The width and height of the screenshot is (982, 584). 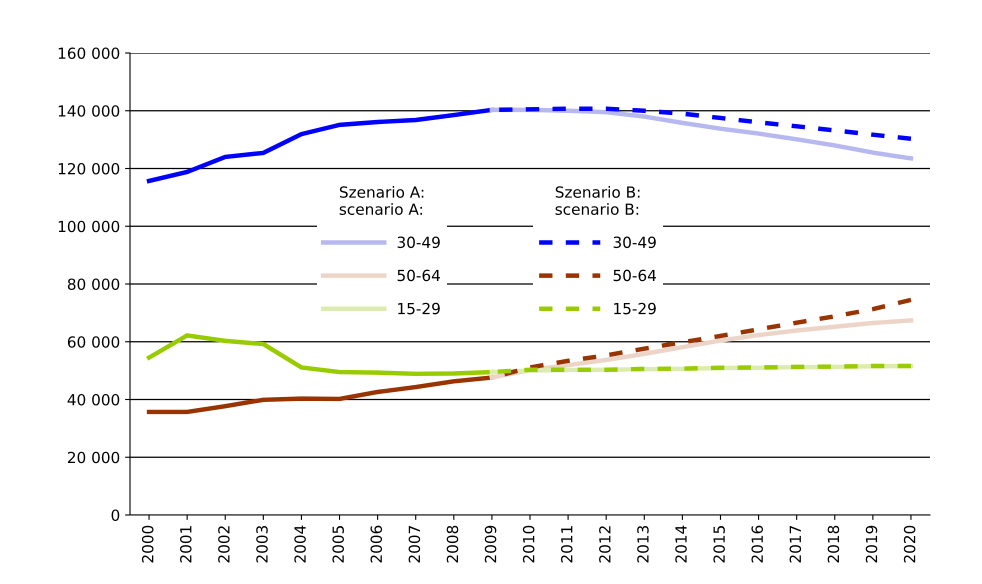 I want to click on x-tick-label: 2009, so click(x=490, y=544).